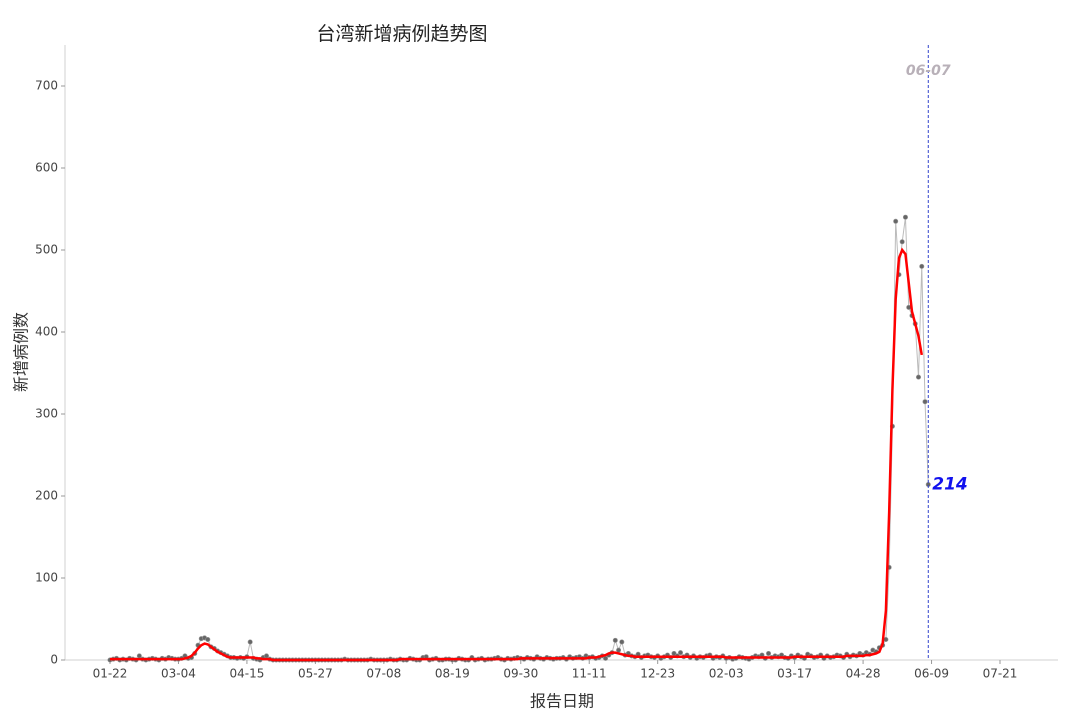 Image resolution: width=1080 pixels, height=720 pixels. Describe the element at coordinates (520, 674) in the screenshot. I see `x-tick-label: 09-30` at that location.